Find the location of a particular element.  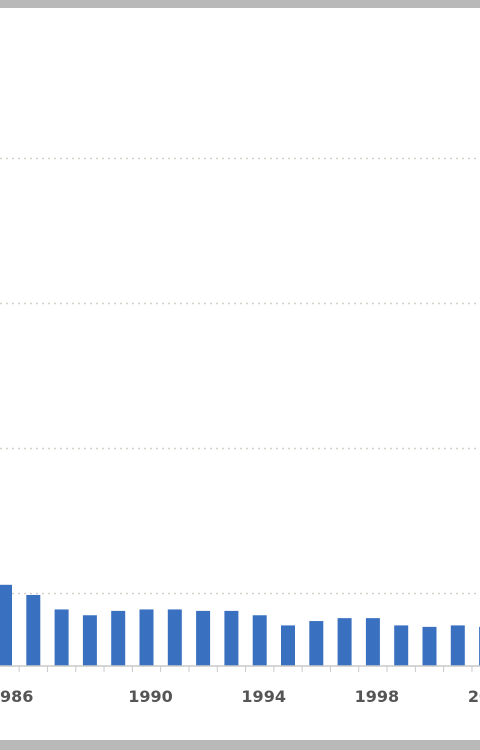

x-tick-label-1986: 986 is located at coordinates (16, 696).